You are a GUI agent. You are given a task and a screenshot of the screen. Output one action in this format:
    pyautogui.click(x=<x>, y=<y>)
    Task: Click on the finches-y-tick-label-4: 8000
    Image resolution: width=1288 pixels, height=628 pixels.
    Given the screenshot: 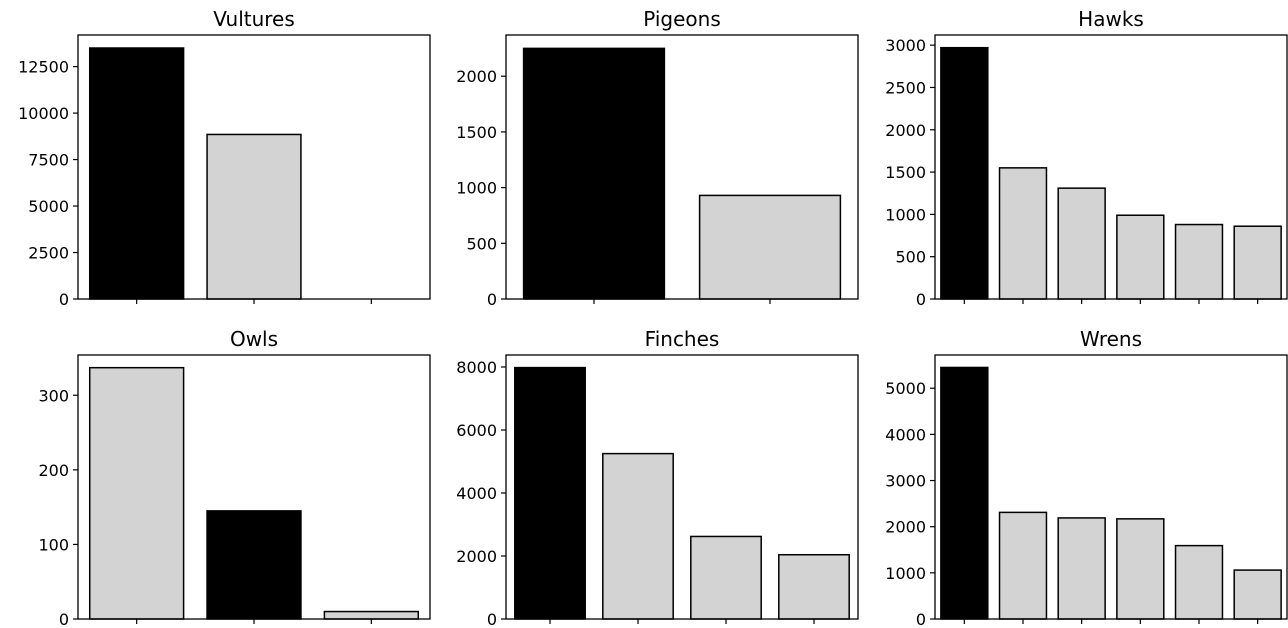 What is the action you would take?
    pyautogui.click(x=476, y=367)
    